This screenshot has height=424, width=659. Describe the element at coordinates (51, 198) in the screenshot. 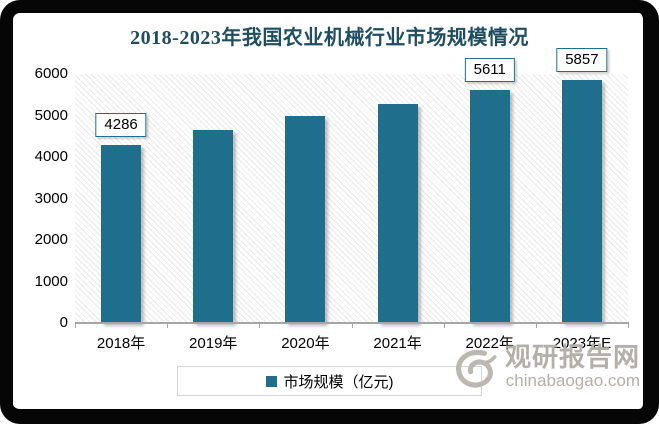

I see `y-axis-tick-label: 3000` at that location.